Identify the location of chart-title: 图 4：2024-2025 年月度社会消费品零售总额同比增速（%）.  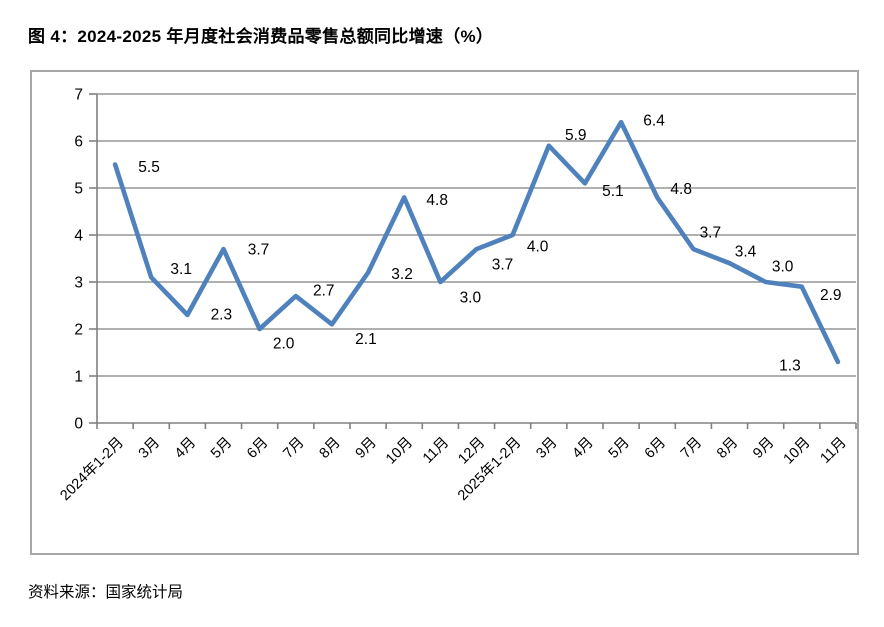
(261, 36).